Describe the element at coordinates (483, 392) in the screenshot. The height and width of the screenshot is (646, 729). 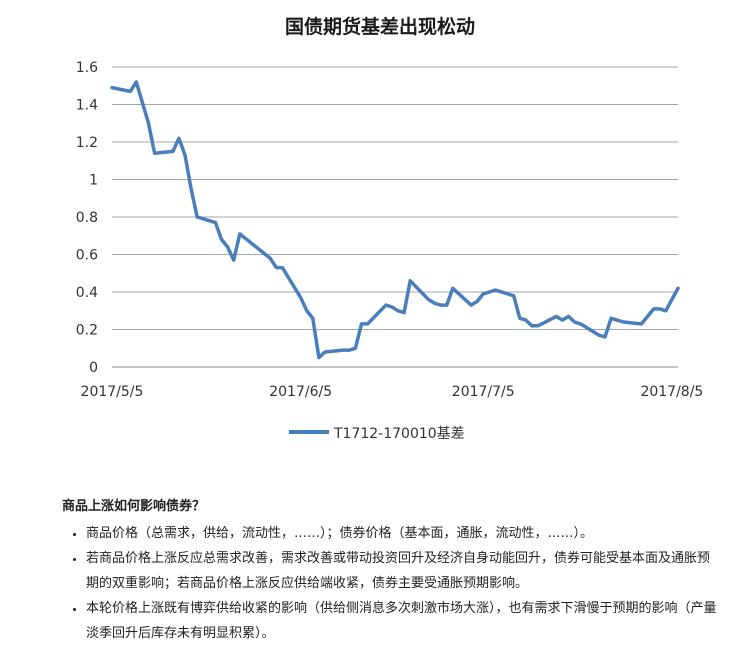
I see `x-tick-label: 2017/7/5` at that location.